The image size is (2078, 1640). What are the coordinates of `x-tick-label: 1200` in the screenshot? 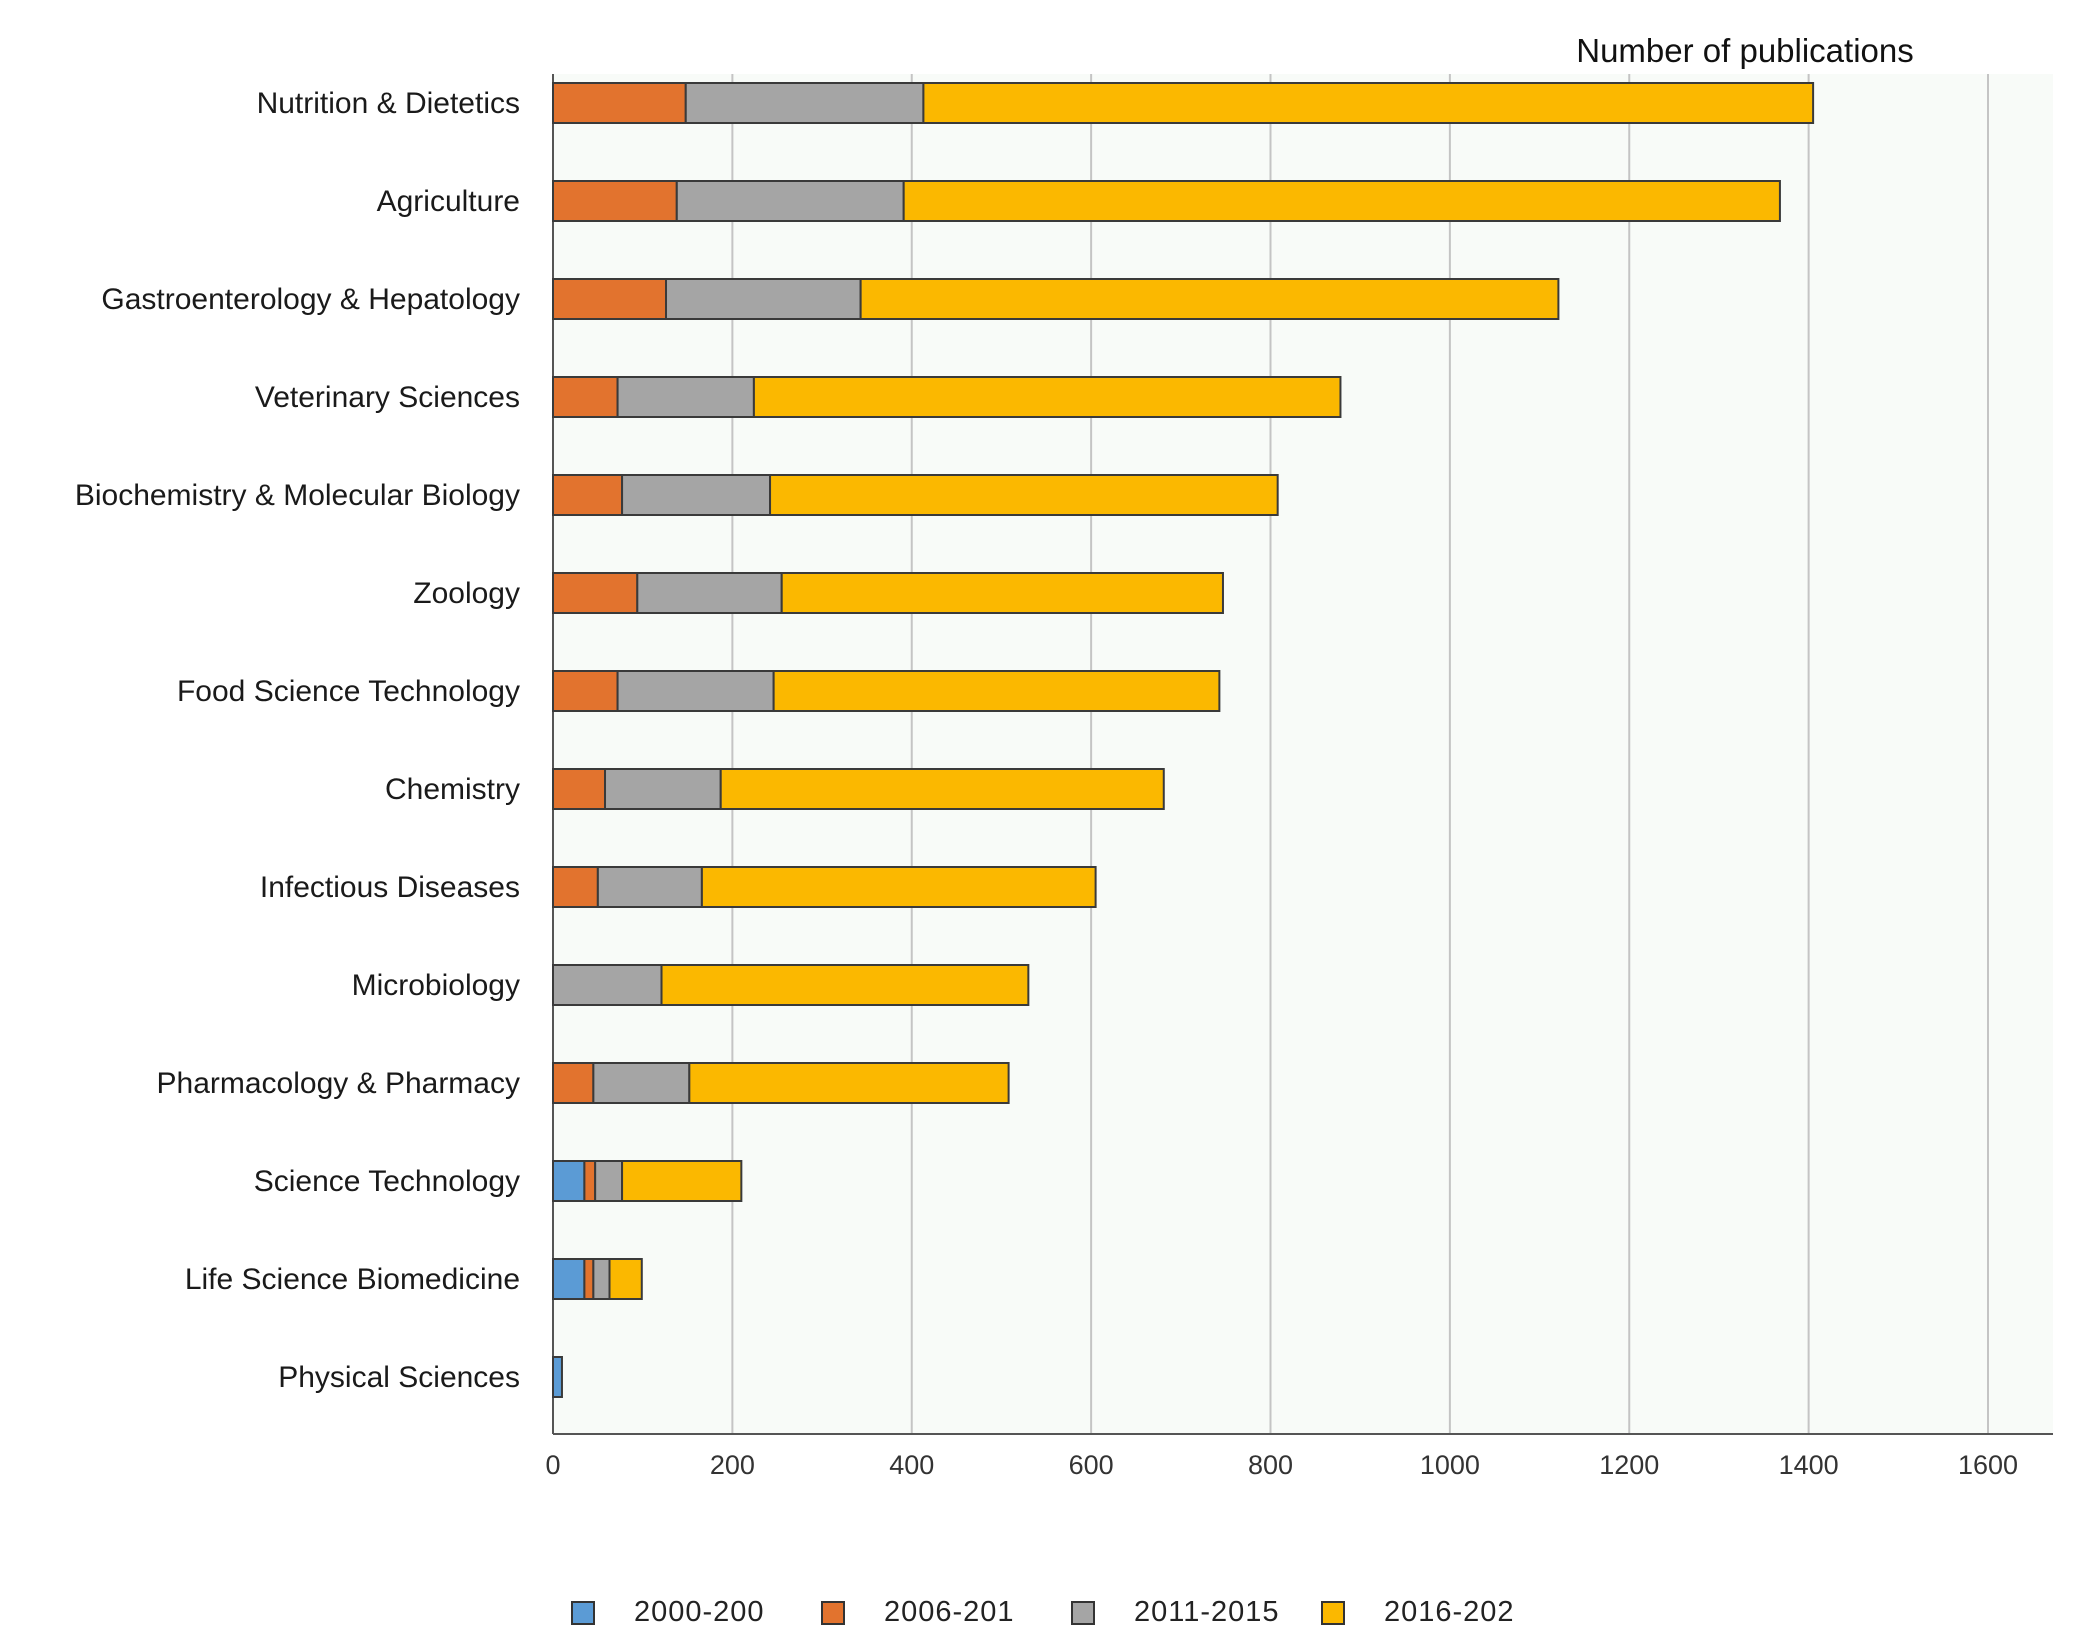 It's located at (1629, 1465).